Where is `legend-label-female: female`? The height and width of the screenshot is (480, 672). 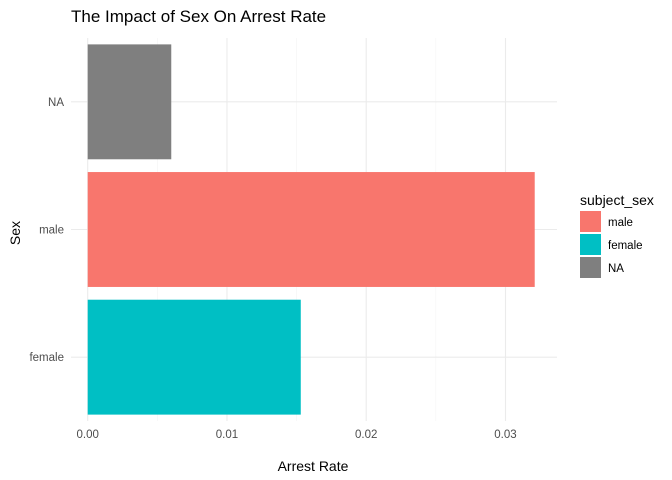 legend-label-female: female is located at coordinates (625, 246).